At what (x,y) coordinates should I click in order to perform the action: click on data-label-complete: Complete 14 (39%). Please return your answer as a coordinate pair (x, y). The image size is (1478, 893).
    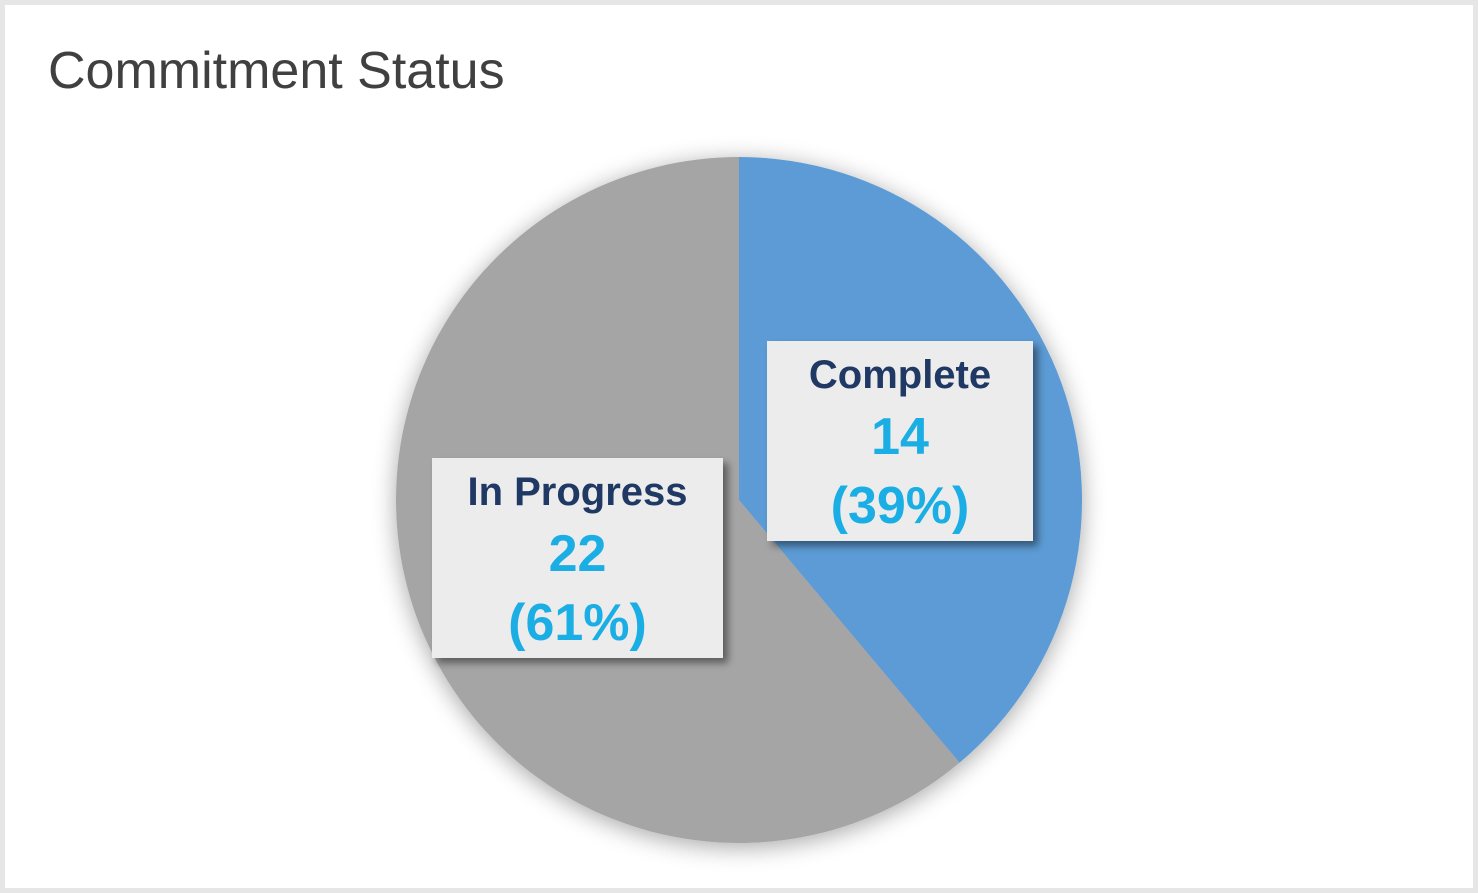
    Looking at the image, I should click on (900, 441).